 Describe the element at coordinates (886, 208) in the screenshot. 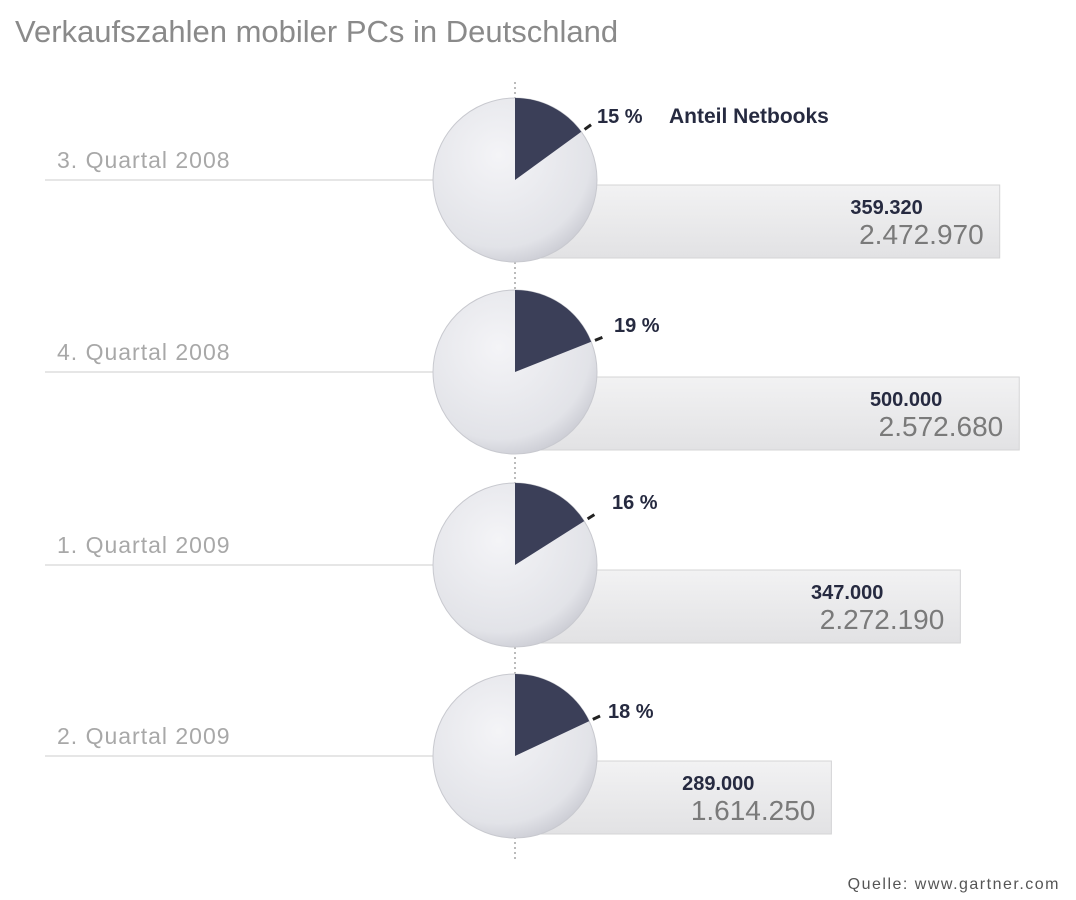

I see `netbook-sales-label: 359.320` at that location.